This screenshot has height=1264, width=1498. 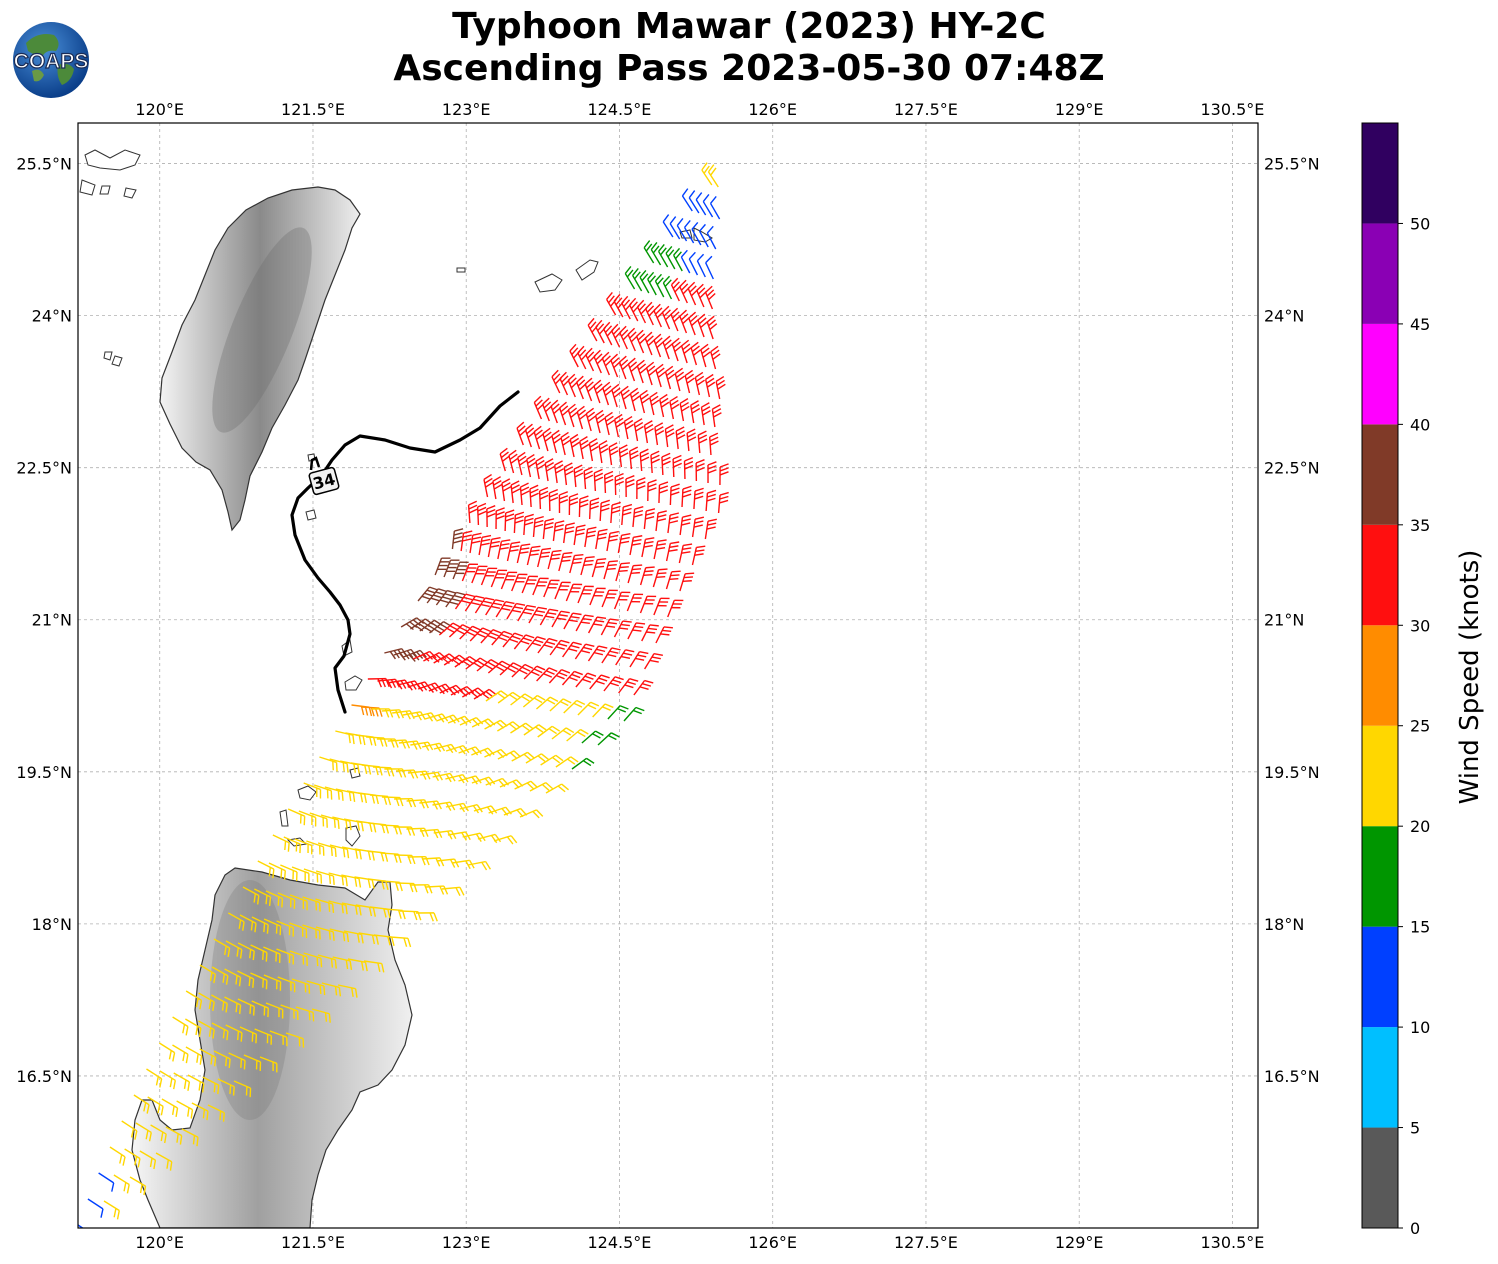 I want to click on colorbar-label: Wind Speed (knots), so click(x=1470, y=677).